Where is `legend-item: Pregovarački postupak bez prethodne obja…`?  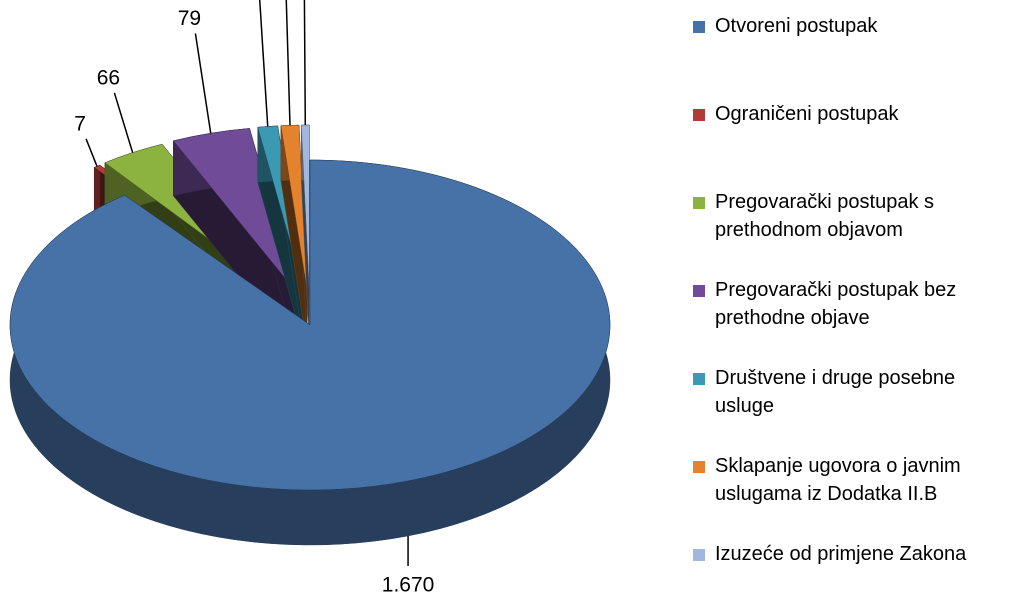 legend-item: Pregovarački postupak bez prethodne obja… is located at coordinates (855, 304).